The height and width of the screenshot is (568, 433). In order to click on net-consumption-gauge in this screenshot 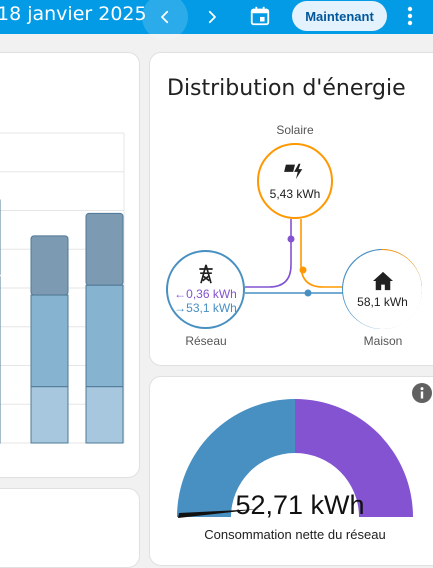, I will do `click(295, 458)`.